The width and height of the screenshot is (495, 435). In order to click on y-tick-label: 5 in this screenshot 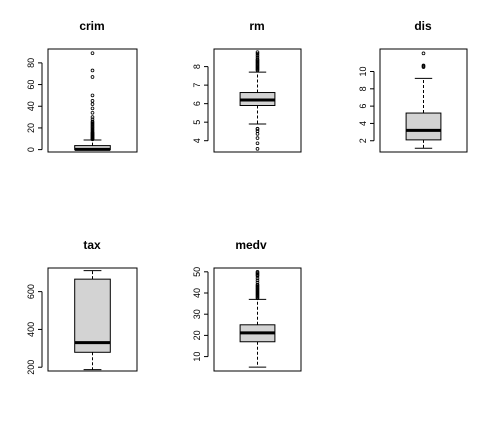, I will do `click(197, 122)`.